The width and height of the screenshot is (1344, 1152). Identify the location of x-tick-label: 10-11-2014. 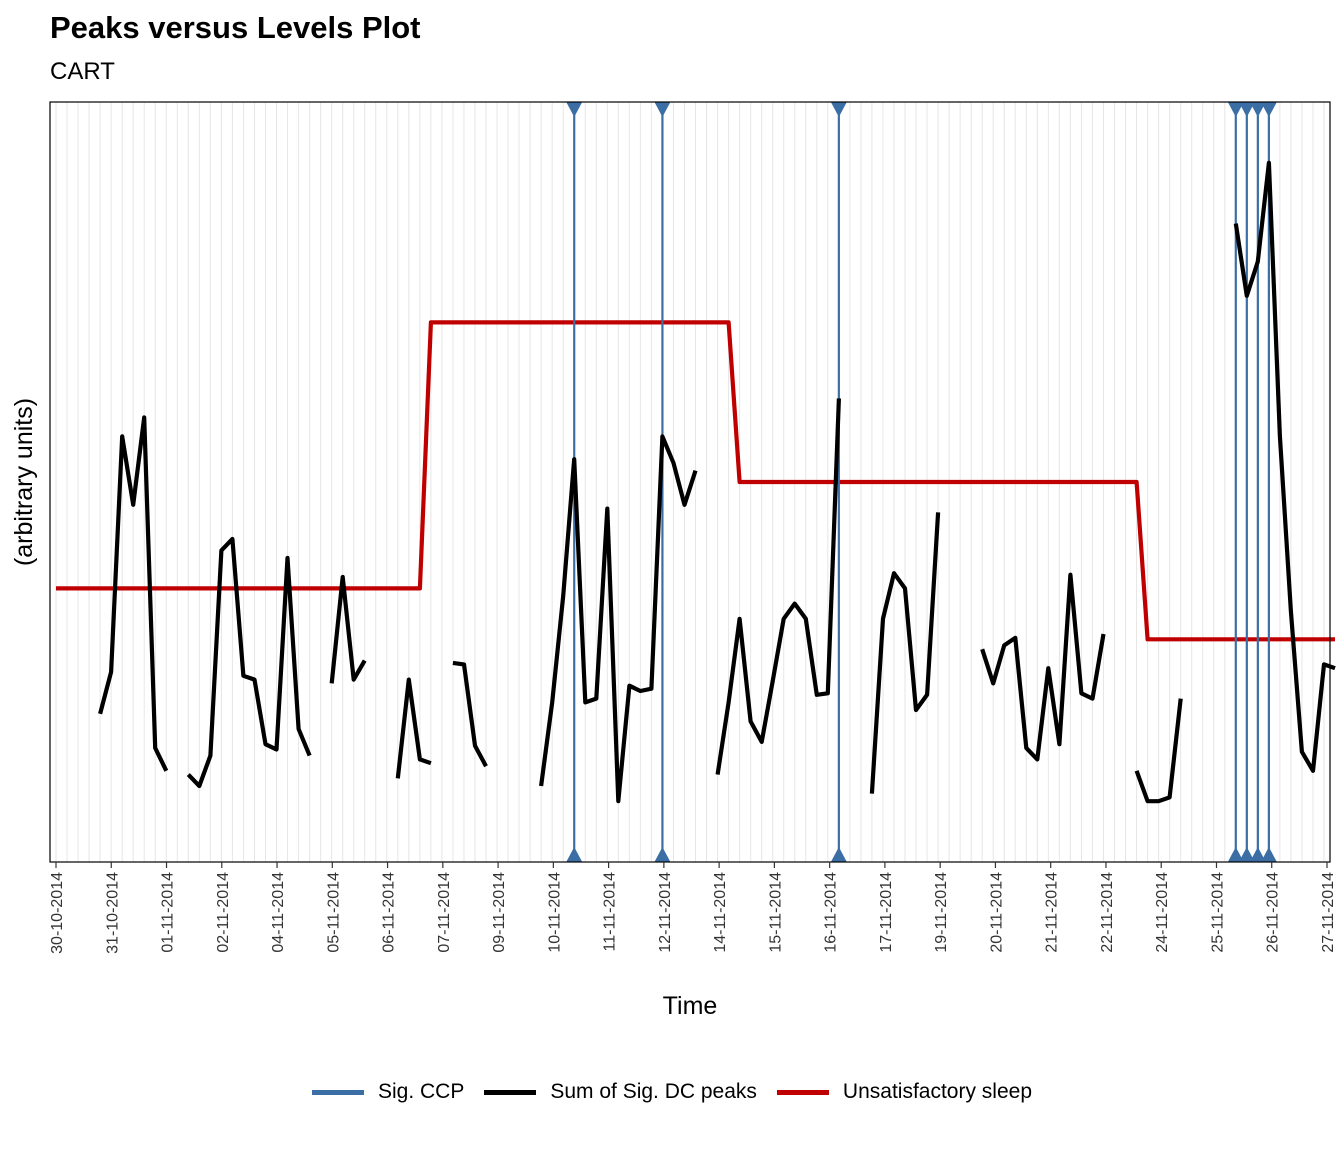
(554, 912).